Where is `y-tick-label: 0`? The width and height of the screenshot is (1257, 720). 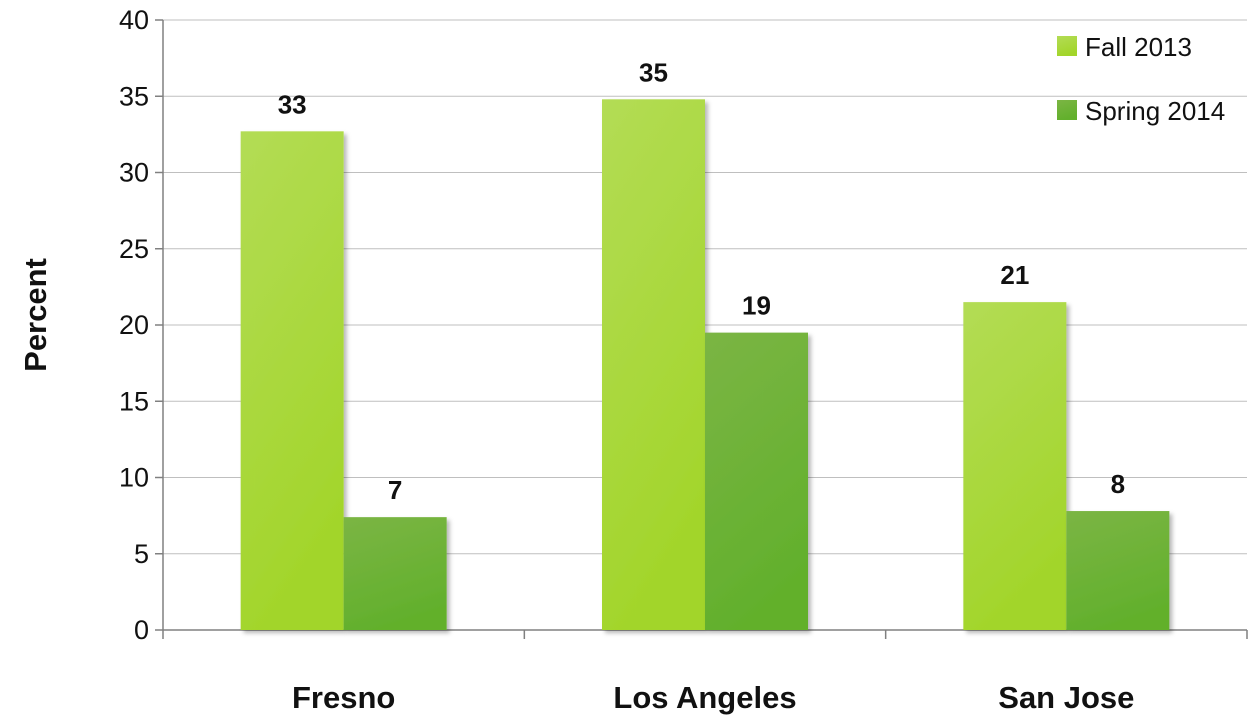
y-tick-label: 0 is located at coordinates (141, 630).